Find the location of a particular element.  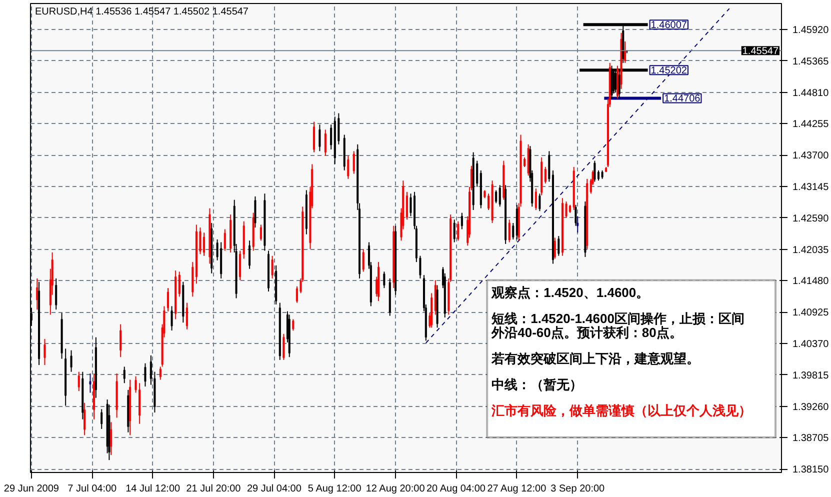

y-tick-label: 1.39815 is located at coordinates (811, 376).